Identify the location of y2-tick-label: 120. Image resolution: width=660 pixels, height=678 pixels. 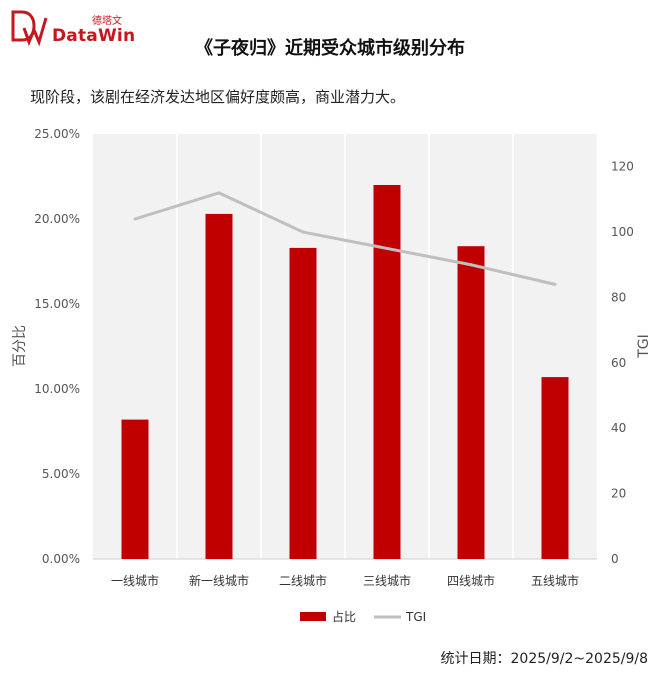
(622, 167).